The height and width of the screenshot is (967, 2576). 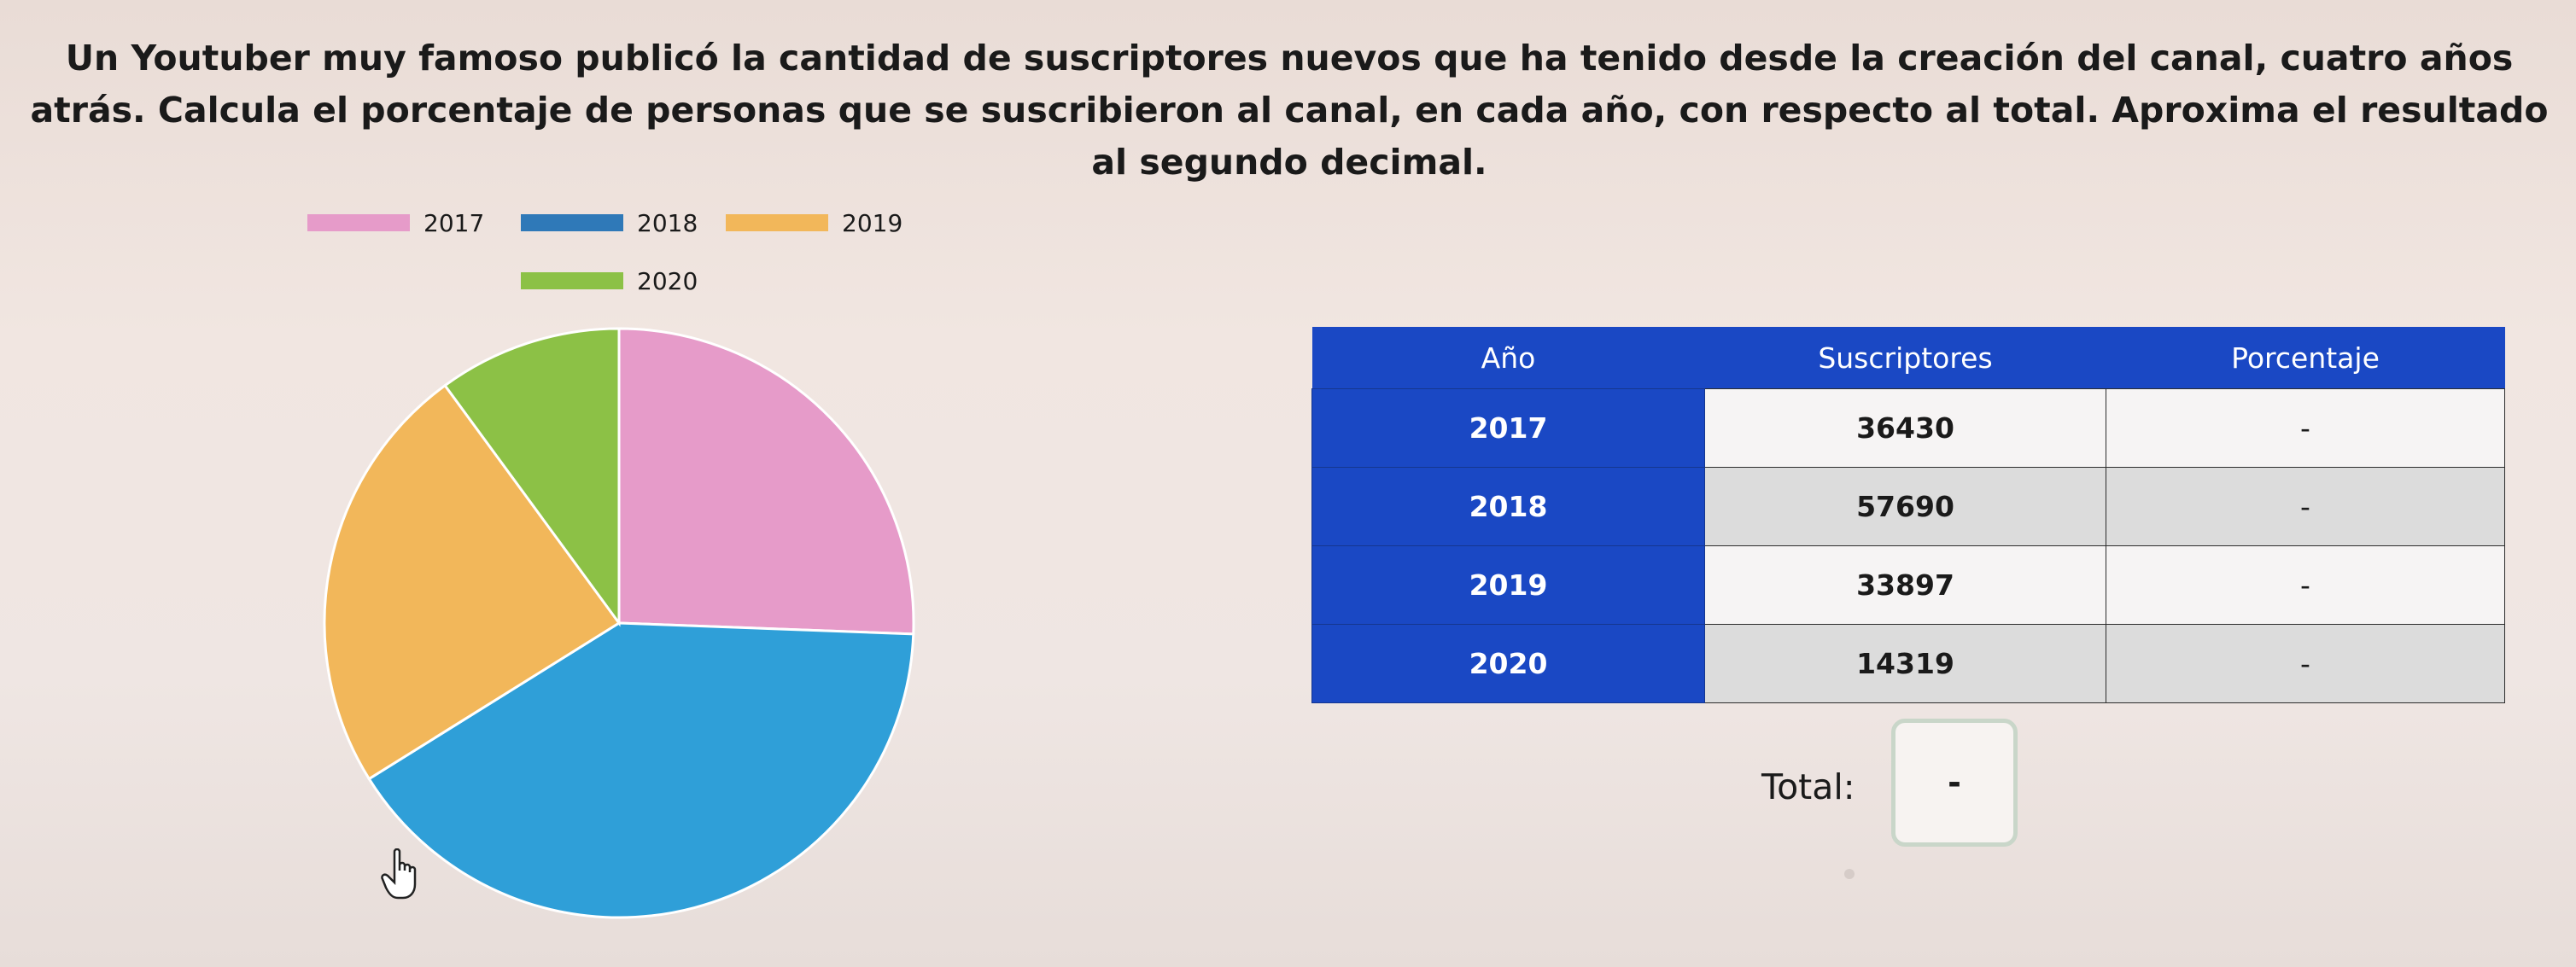 I want to click on header-year: Año, so click(x=1508, y=358).